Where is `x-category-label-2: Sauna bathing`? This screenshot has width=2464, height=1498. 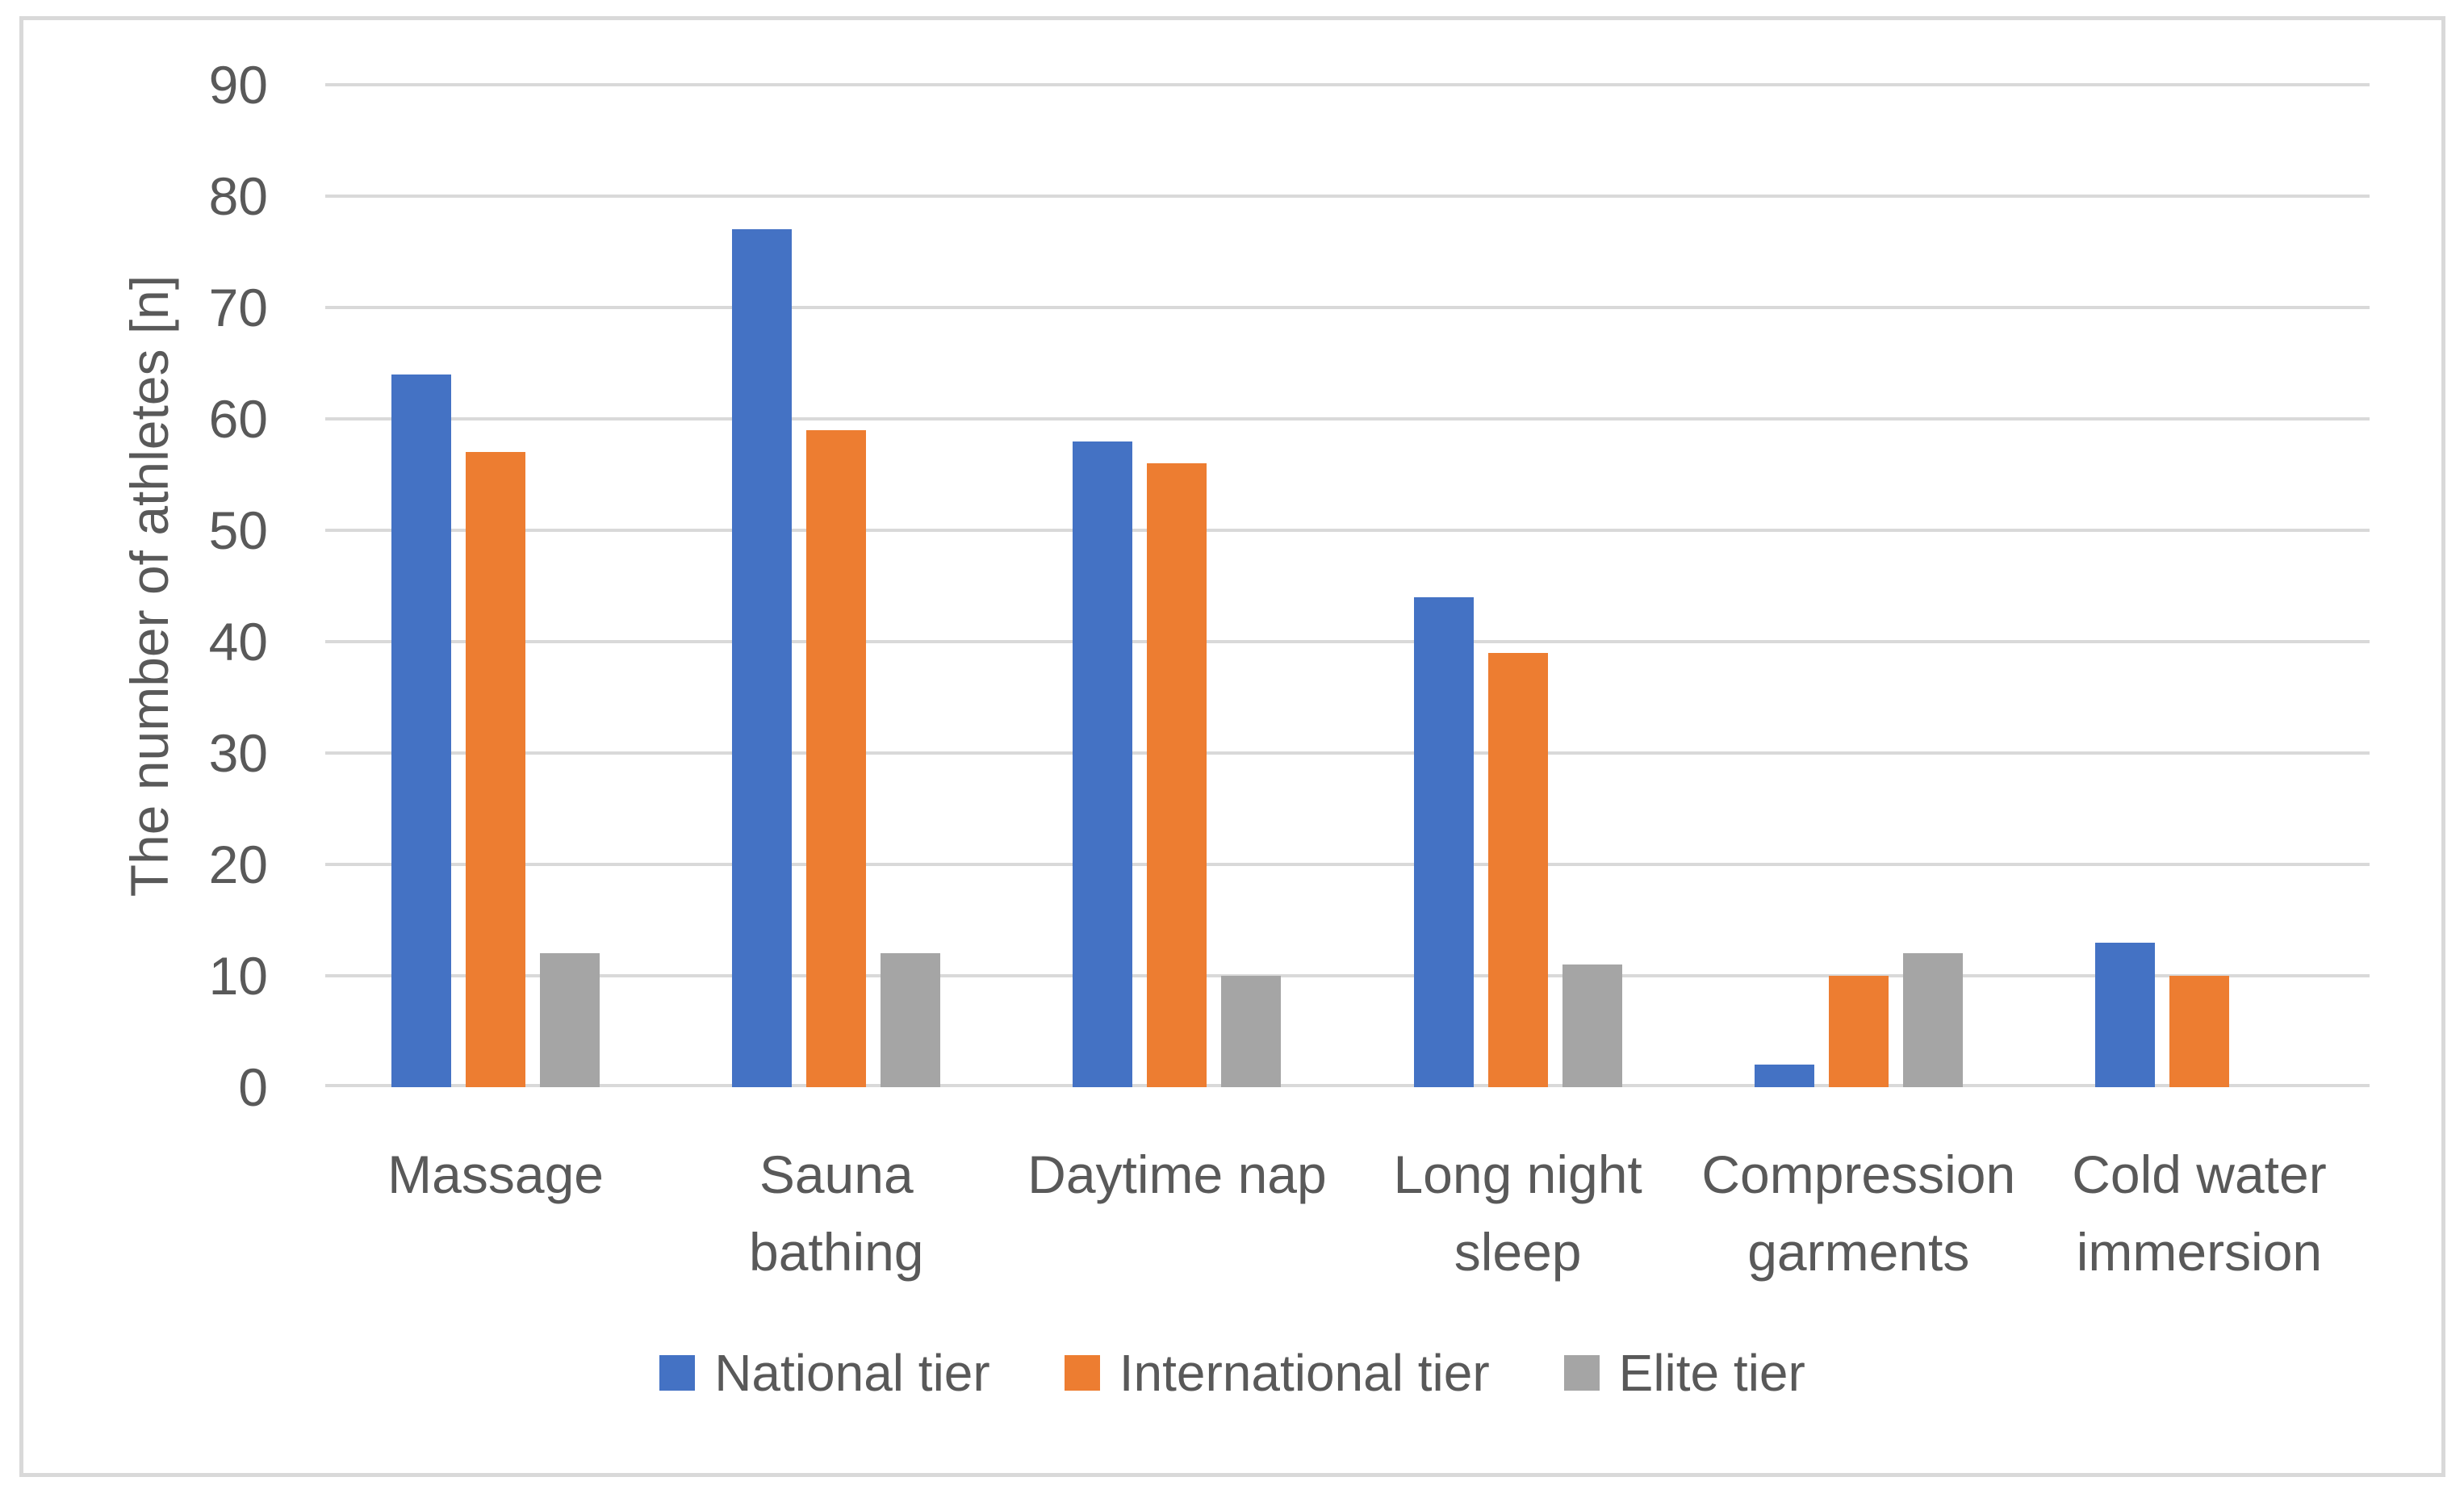
x-category-label-2: Sauna bathing is located at coordinates (836, 1213).